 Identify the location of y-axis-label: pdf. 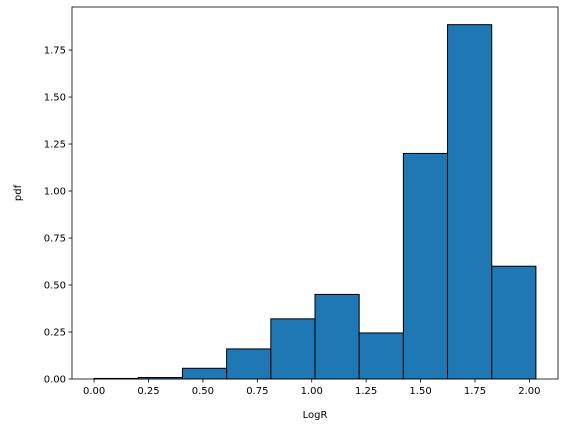
(18, 192).